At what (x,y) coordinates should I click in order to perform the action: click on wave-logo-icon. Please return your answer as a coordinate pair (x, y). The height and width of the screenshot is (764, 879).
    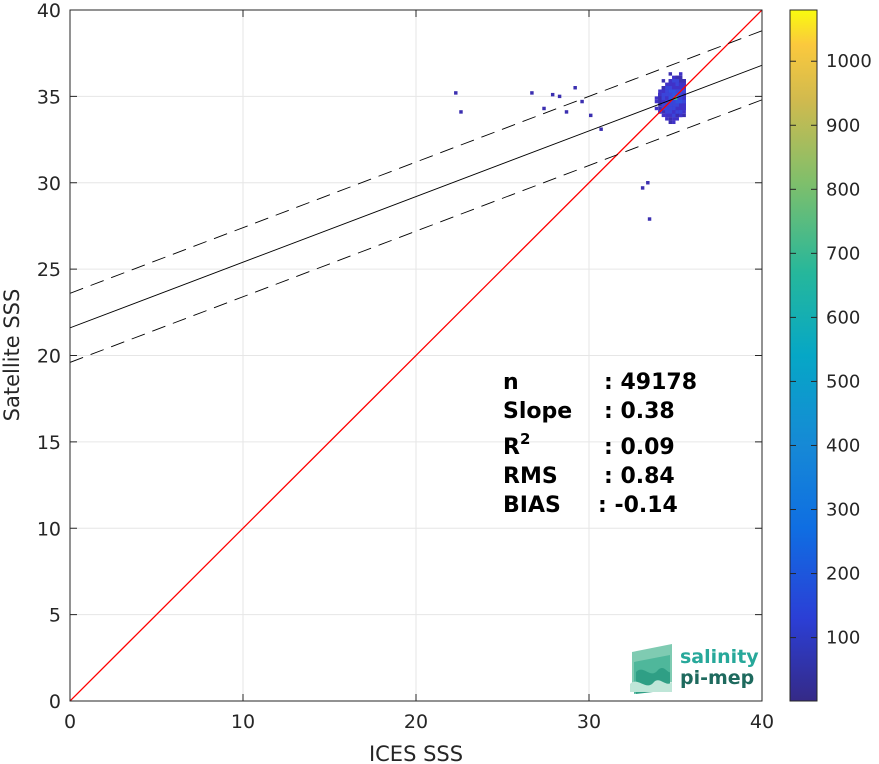
    Looking at the image, I should click on (651, 669).